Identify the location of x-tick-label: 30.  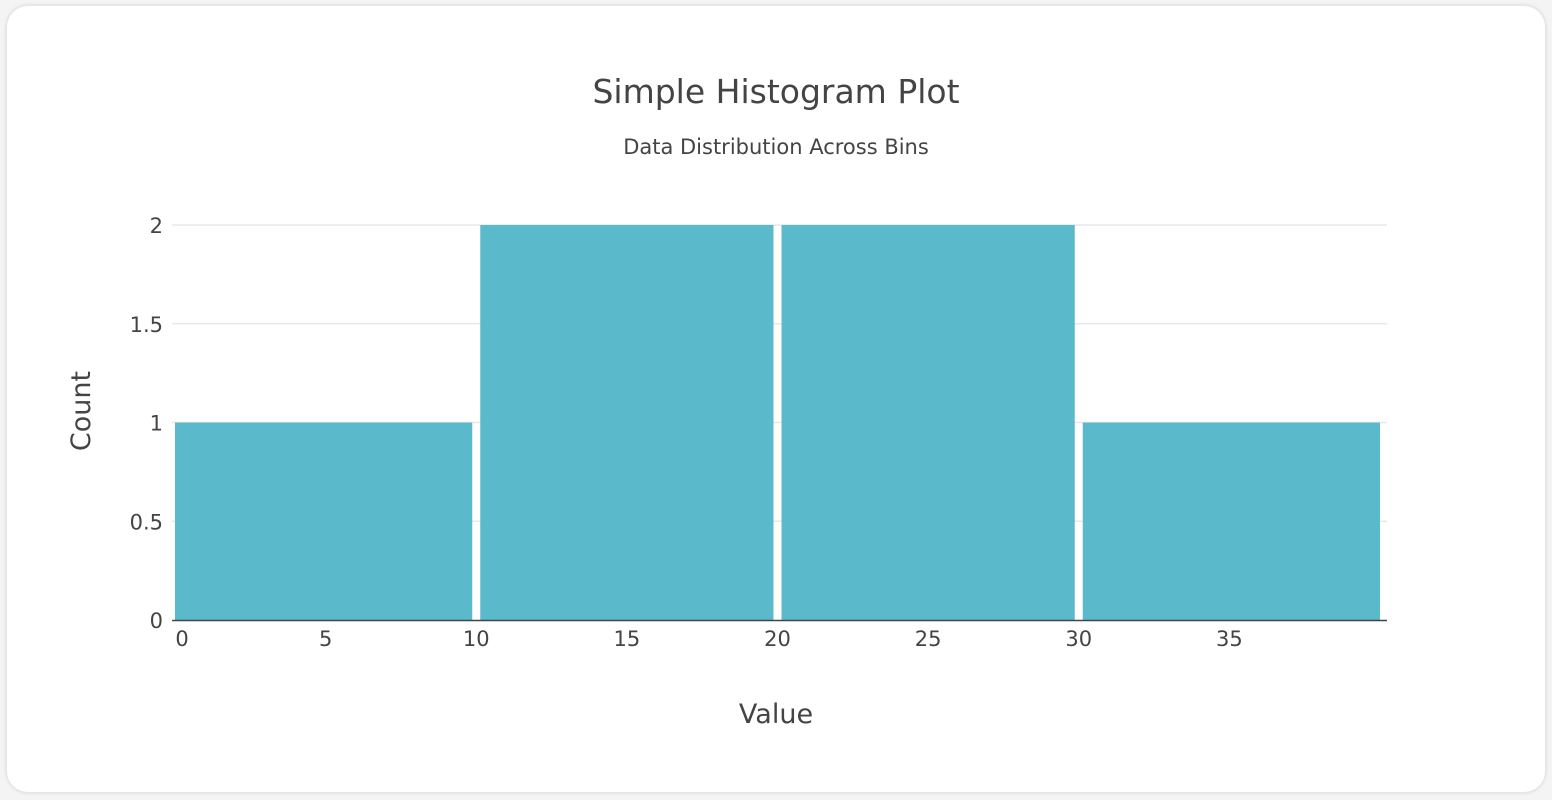
(1078, 639).